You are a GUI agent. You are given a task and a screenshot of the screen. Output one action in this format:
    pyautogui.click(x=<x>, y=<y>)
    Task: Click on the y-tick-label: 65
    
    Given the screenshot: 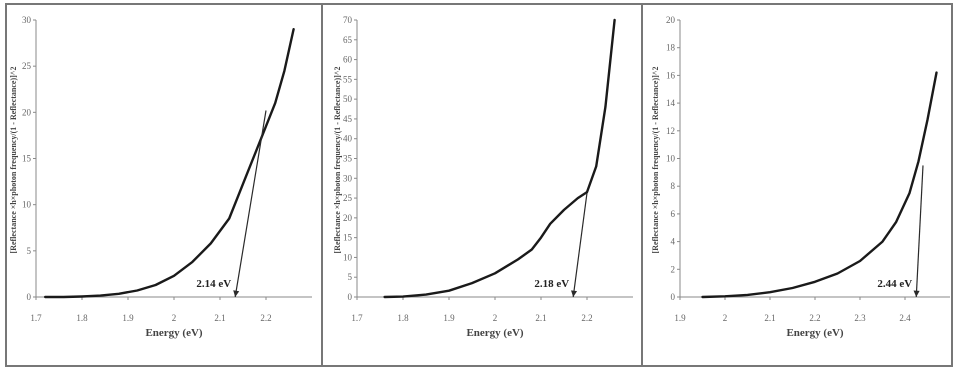 What is the action you would take?
    pyautogui.click(x=348, y=40)
    